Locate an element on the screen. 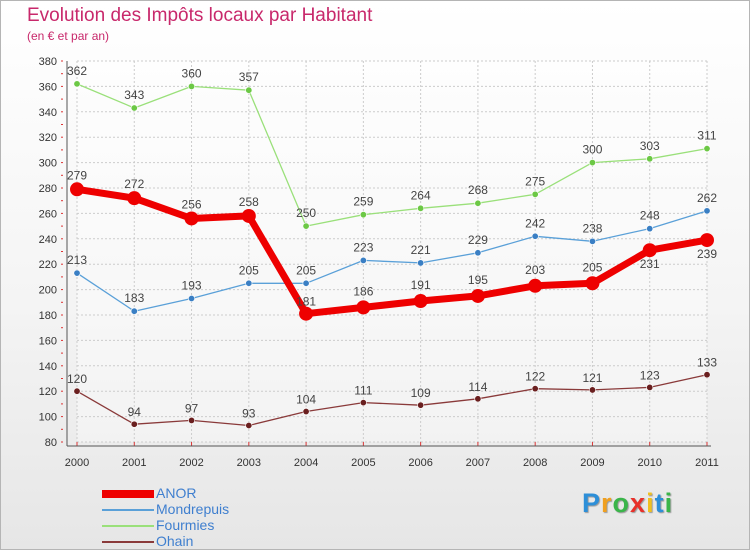 The width and height of the screenshot is (750, 550). data-label: 121 is located at coordinates (592, 378).